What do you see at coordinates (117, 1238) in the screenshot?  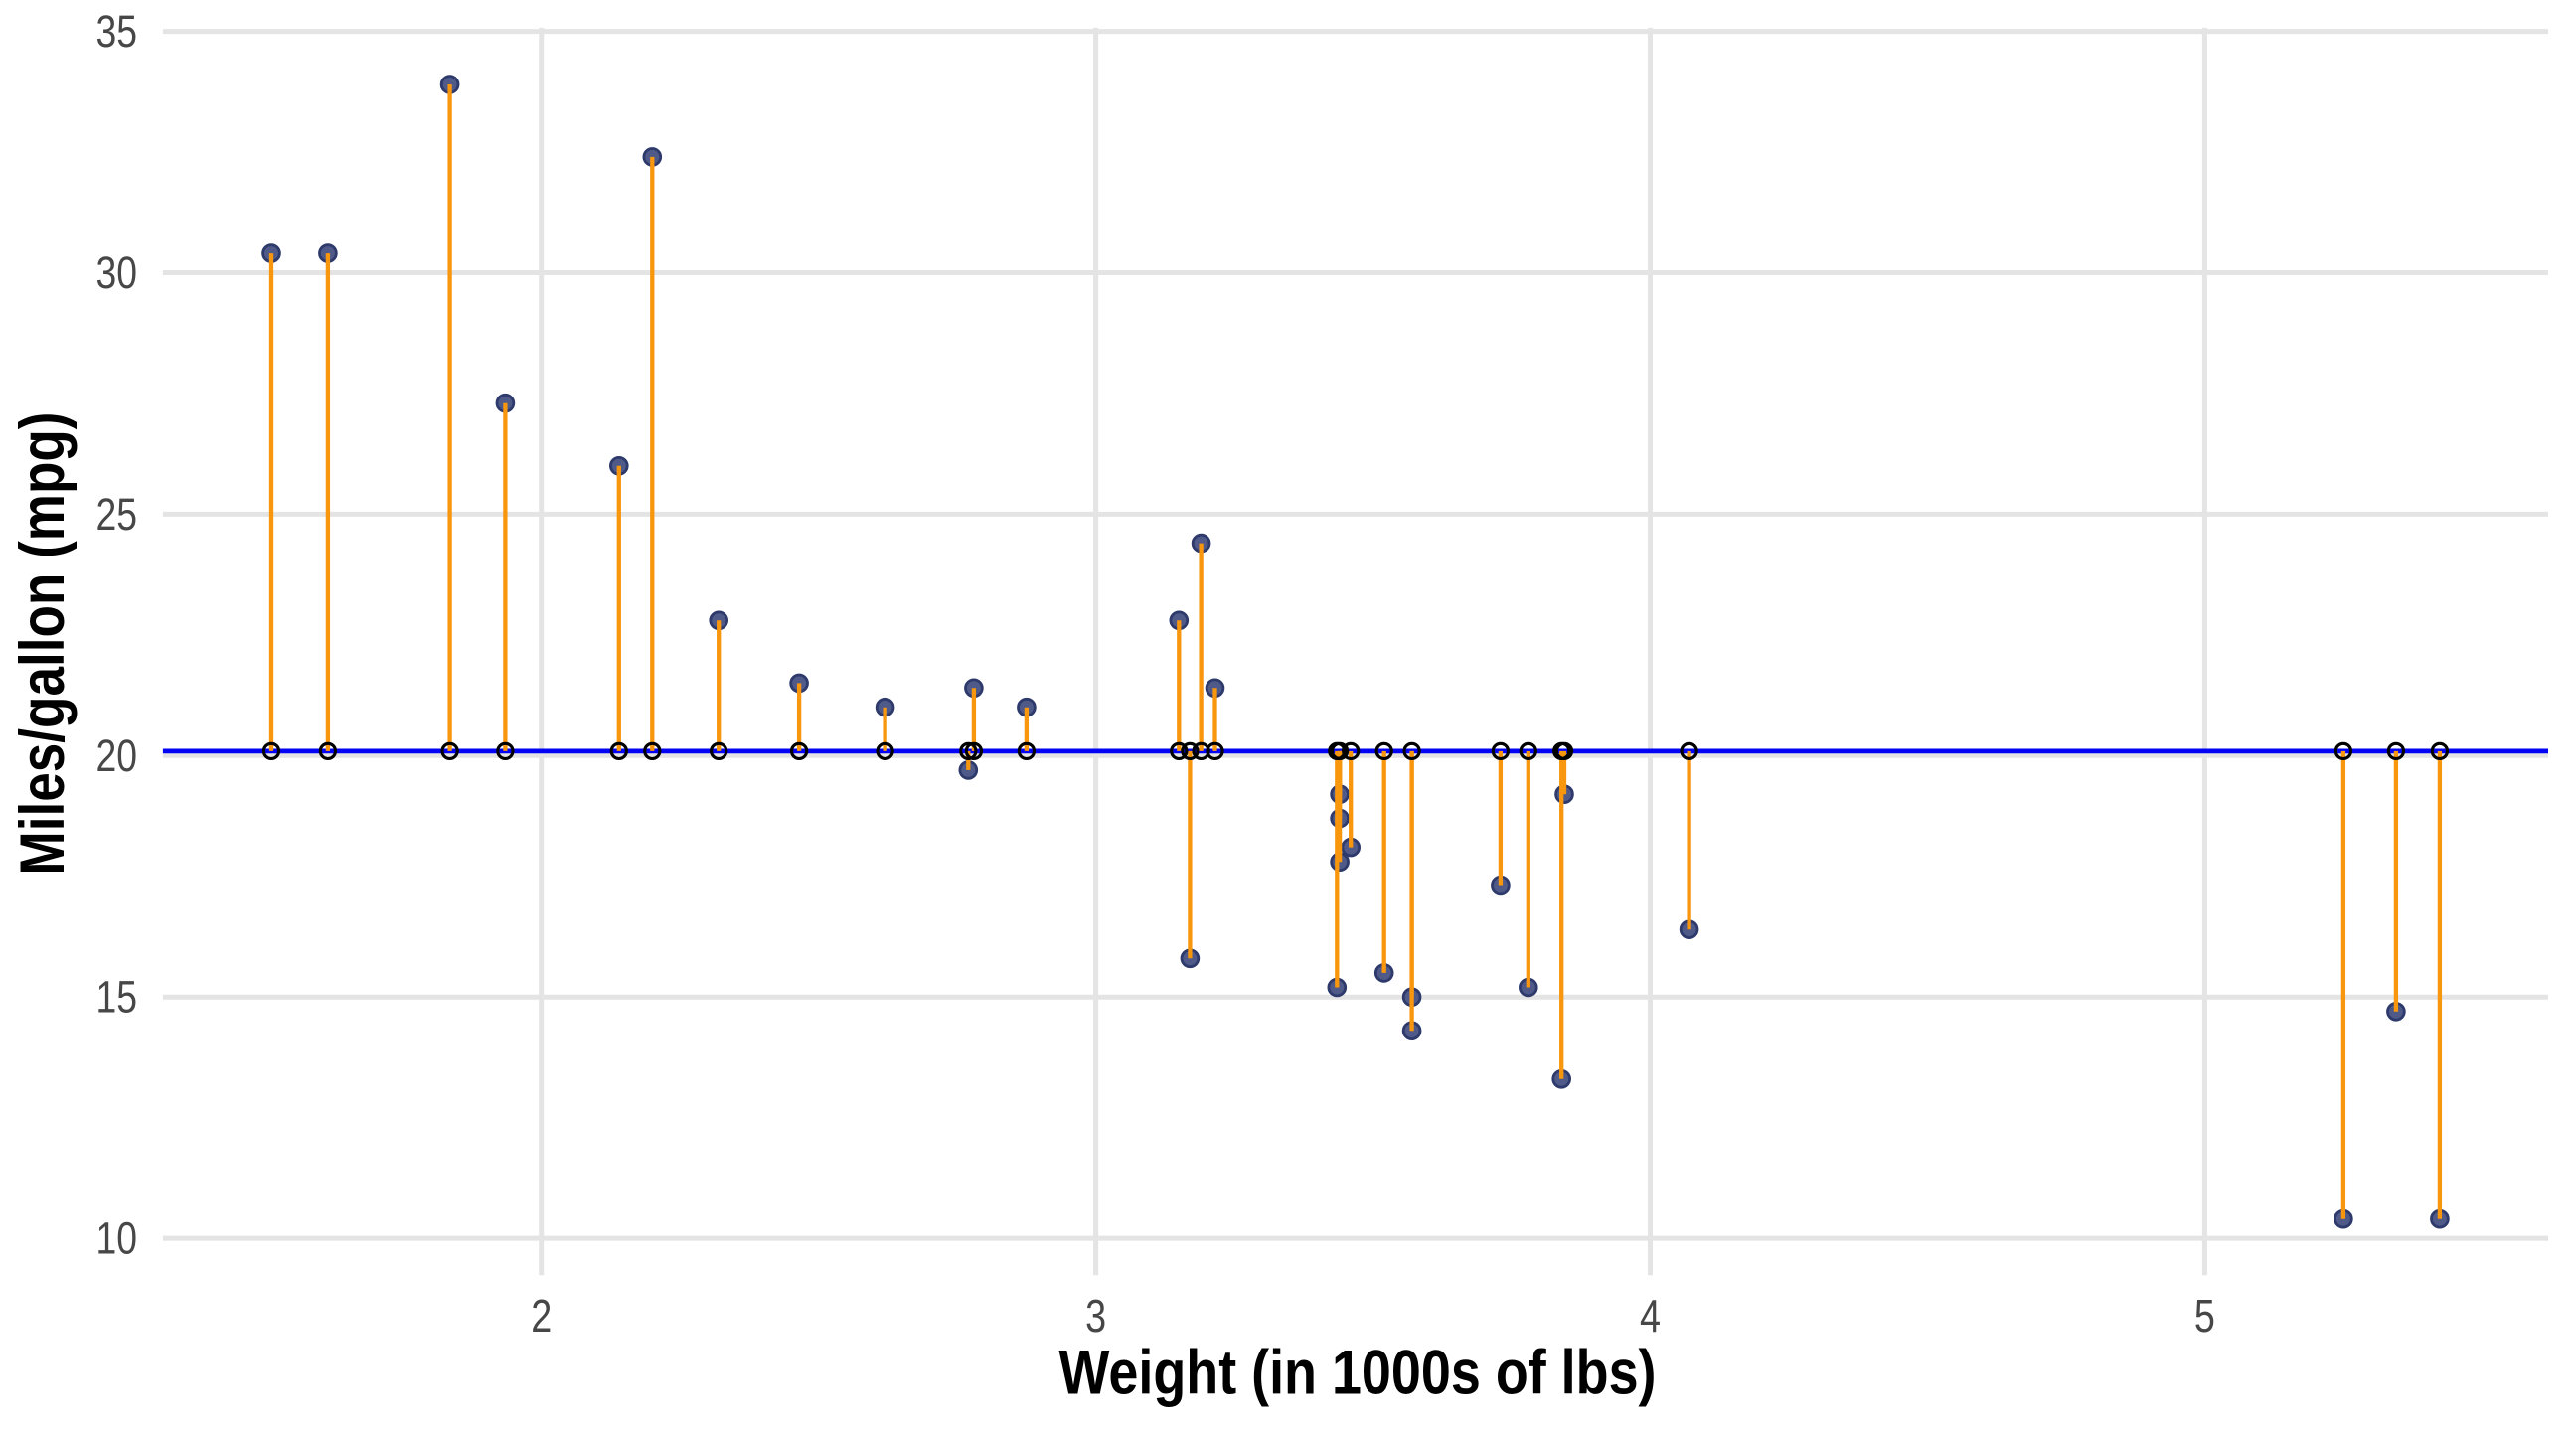 I see `svg-text: 10` at bounding box center [117, 1238].